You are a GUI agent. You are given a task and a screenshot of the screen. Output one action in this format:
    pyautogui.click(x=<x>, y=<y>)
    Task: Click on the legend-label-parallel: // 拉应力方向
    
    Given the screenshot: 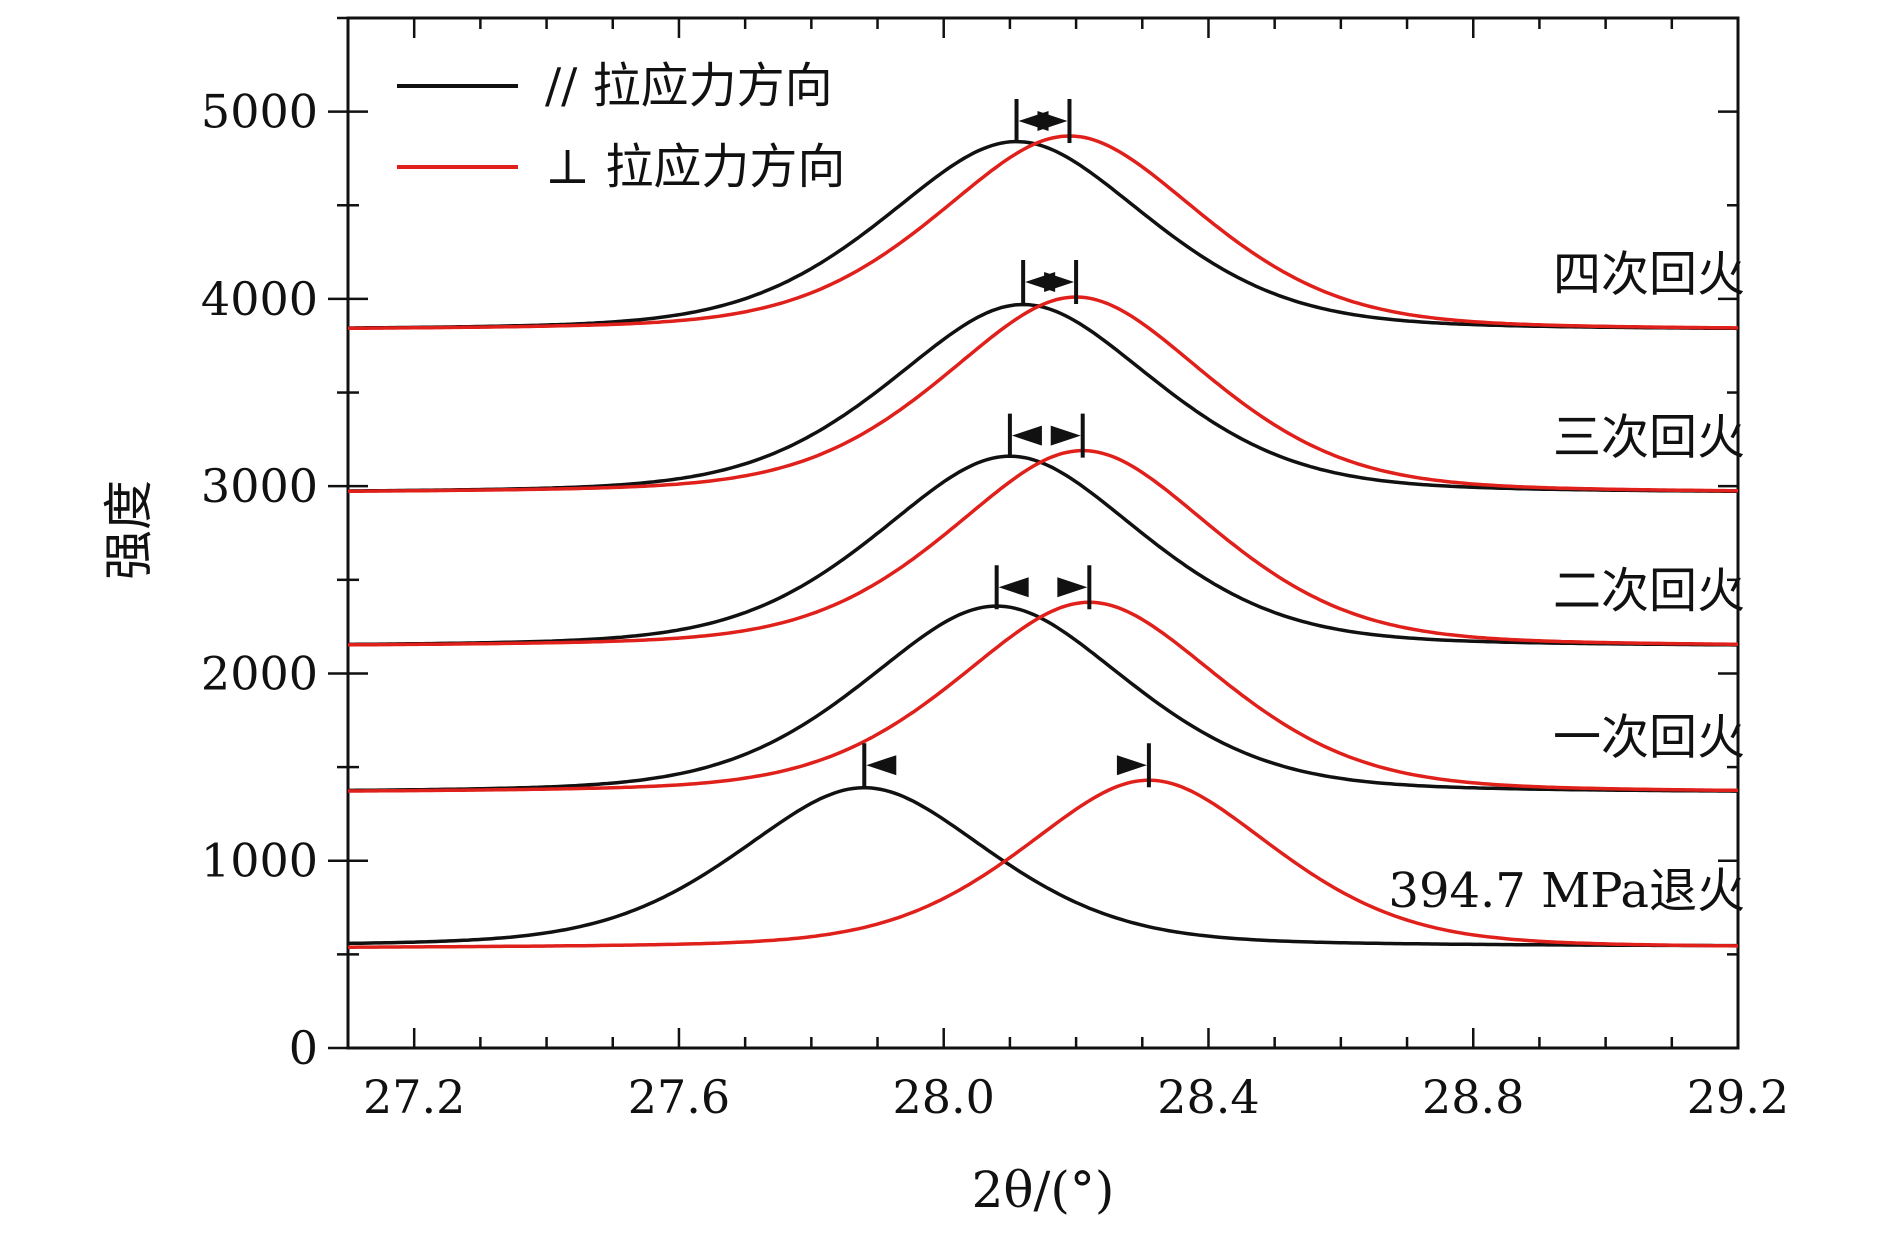 What is the action you would take?
    pyautogui.click(x=689, y=86)
    